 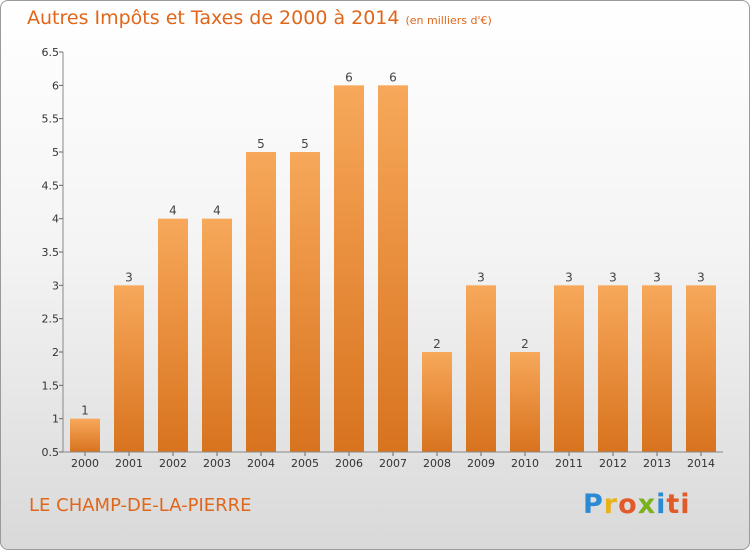 What do you see at coordinates (55, 285) in the screenshot?
I see `y-tick-label: 3` at bounding box center [55, 285].